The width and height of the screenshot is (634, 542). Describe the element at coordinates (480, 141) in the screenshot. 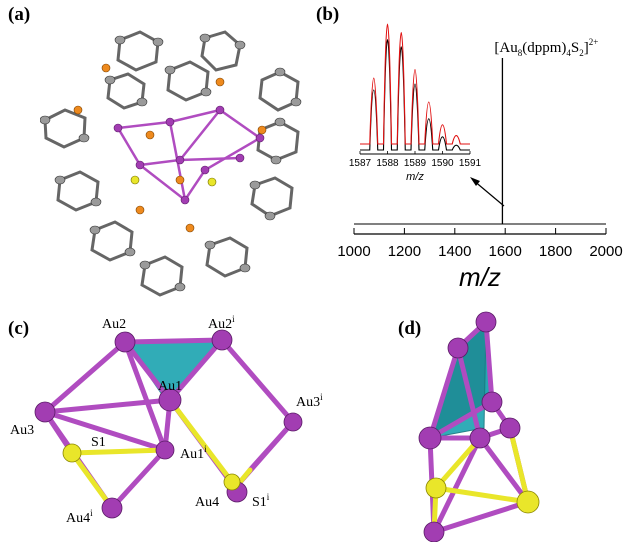

I see `main-spectrum-trace` at that location.